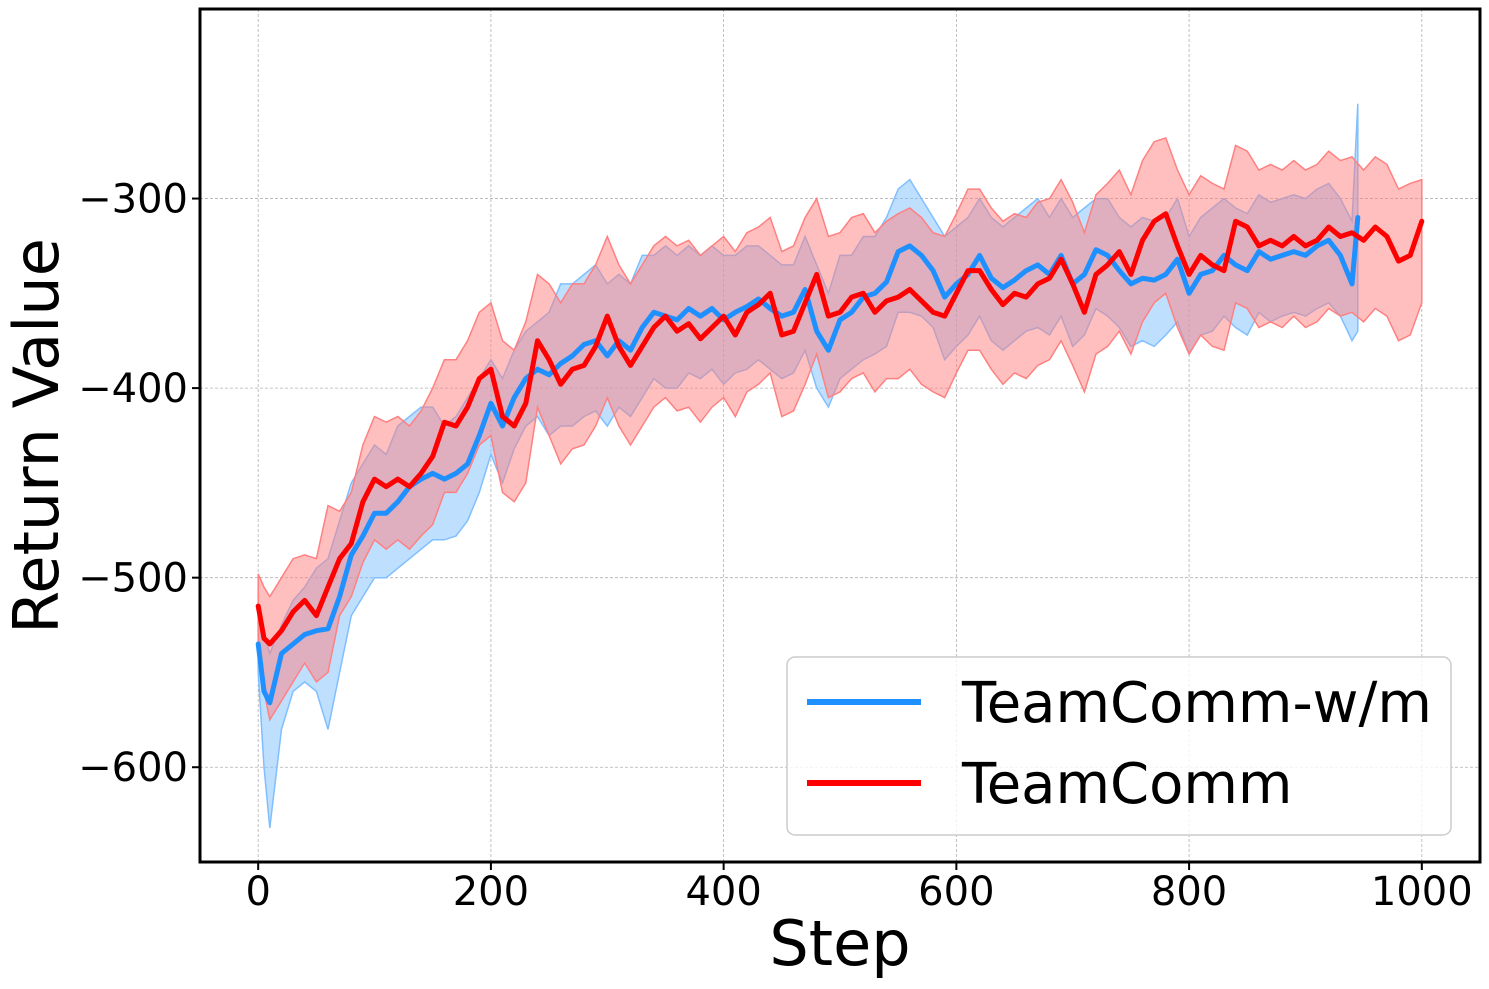  I want to click on y-tick-label: −300, so click(133, 200).